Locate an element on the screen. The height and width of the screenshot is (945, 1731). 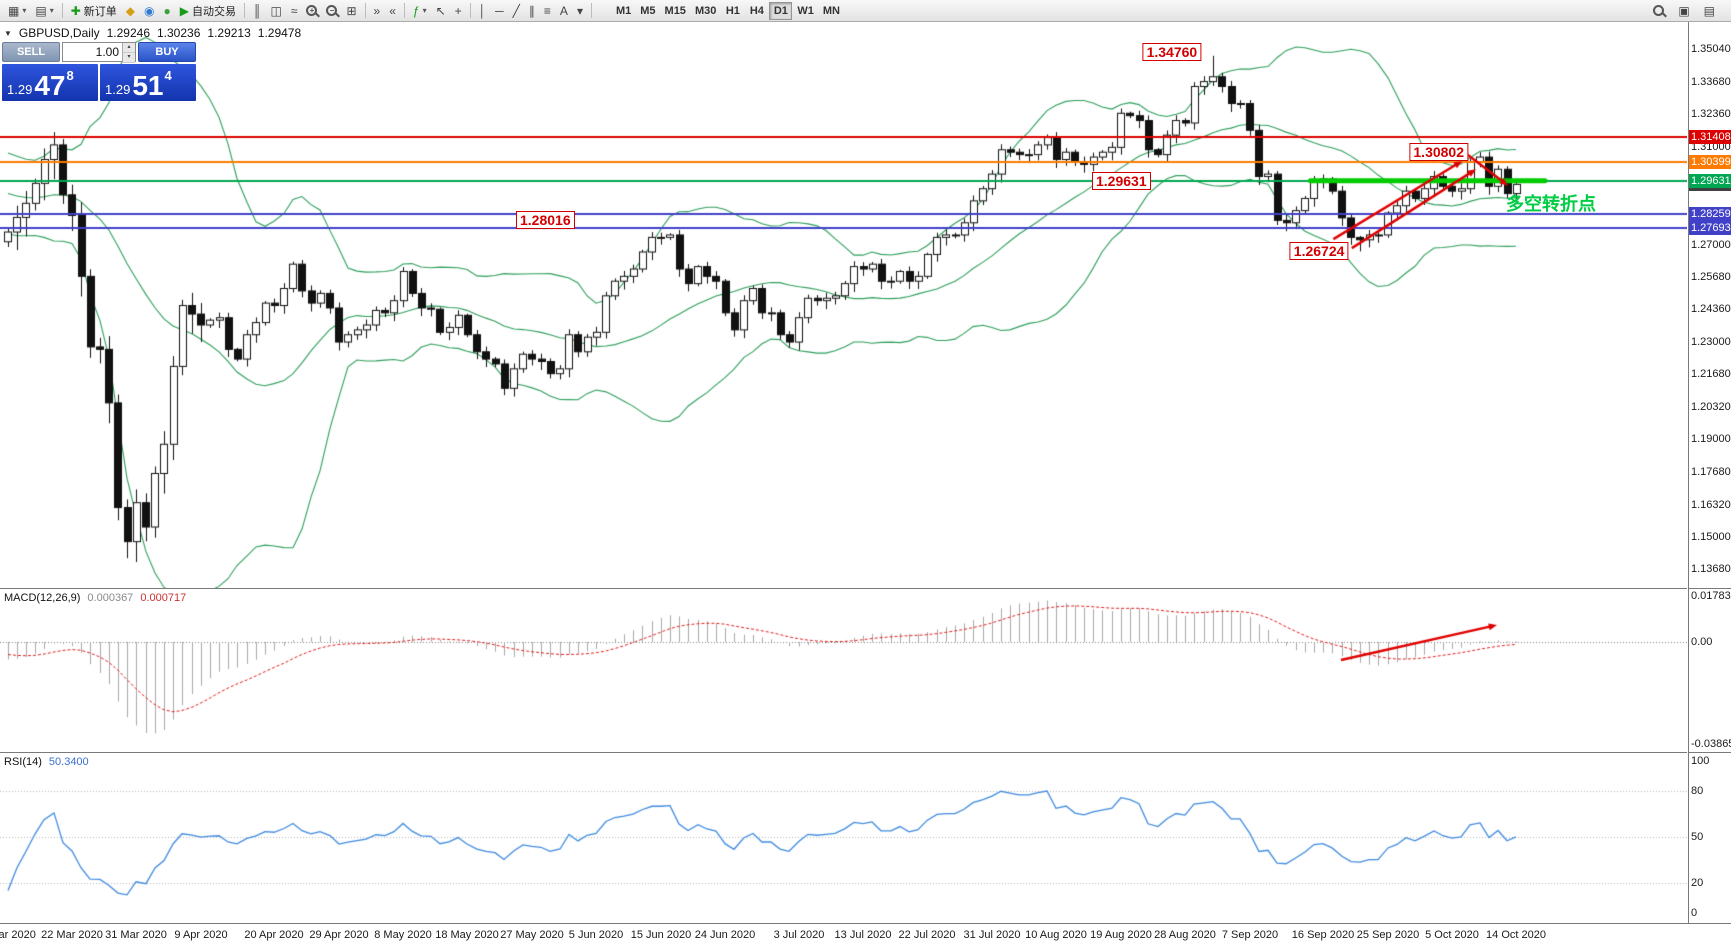
fibonacci-button: ≡ is located at coordinates (547, 11).